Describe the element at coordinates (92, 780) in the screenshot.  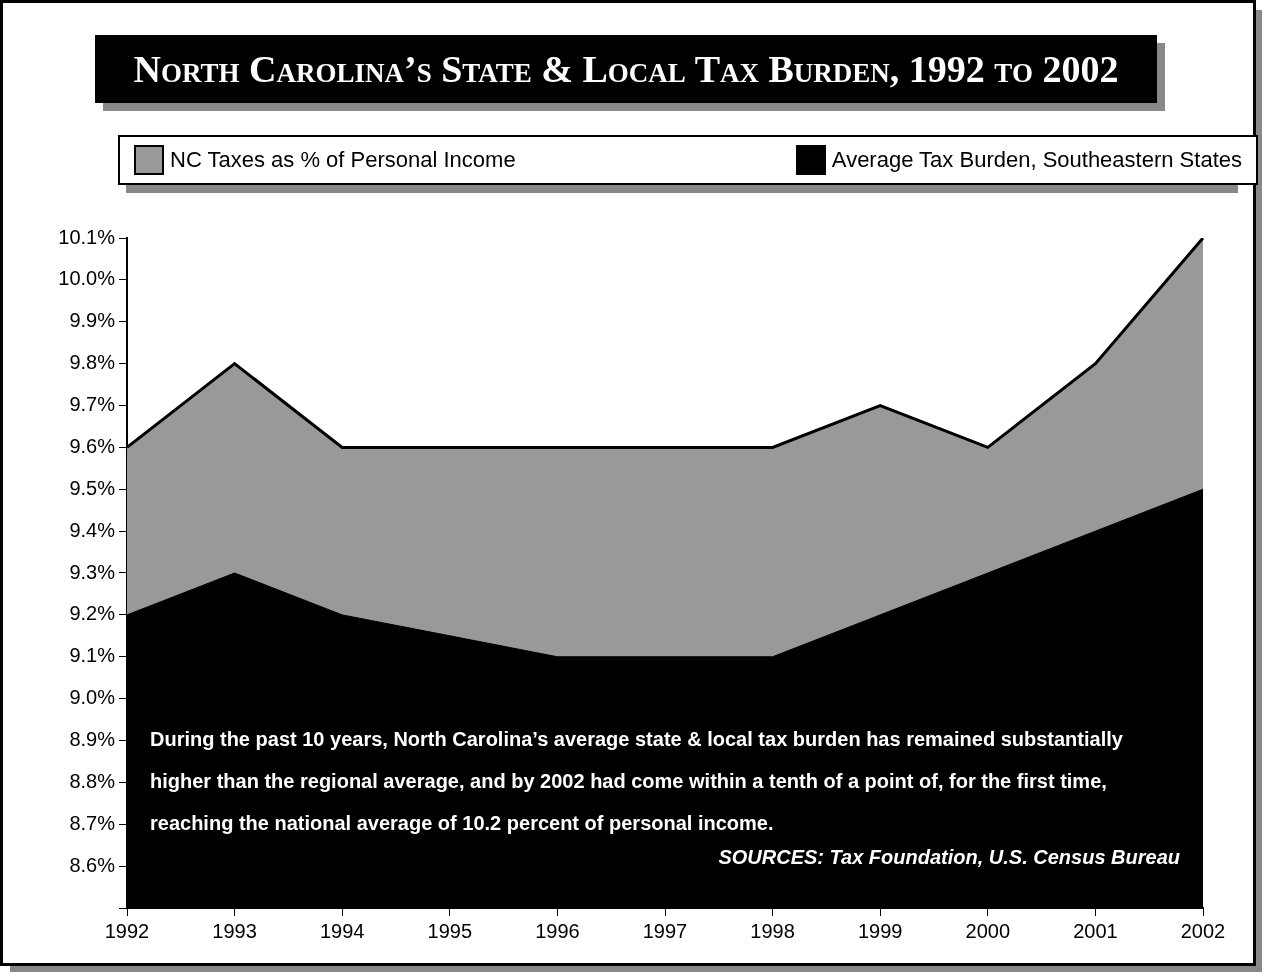
I see `y-tick-label: 8.8%` at that location.